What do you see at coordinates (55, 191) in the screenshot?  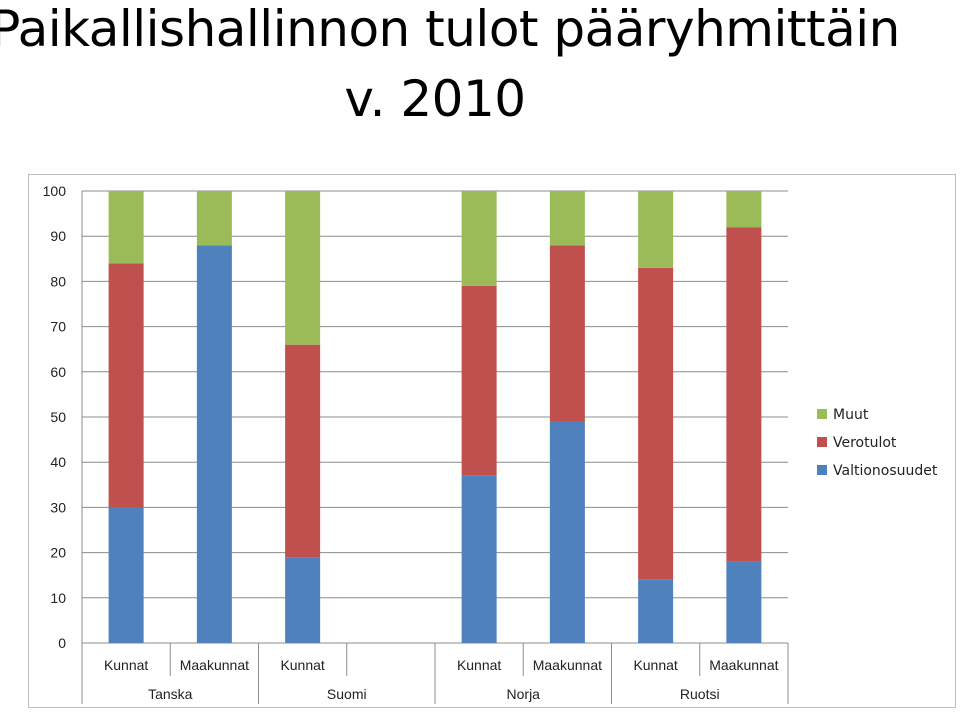 I see `y-tick-label: 100` at bounding box center [55, 191].